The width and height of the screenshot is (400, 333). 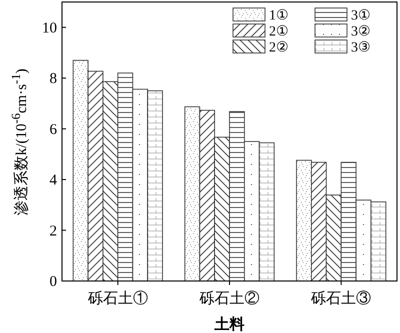 I want to click on x-tick-label: 砾石土②, so click(x=229, y=298).